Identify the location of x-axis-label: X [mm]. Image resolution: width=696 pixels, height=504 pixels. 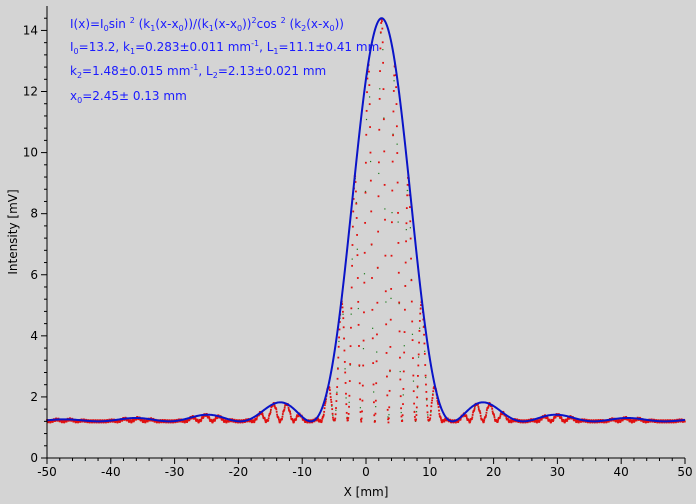
(366, 492).